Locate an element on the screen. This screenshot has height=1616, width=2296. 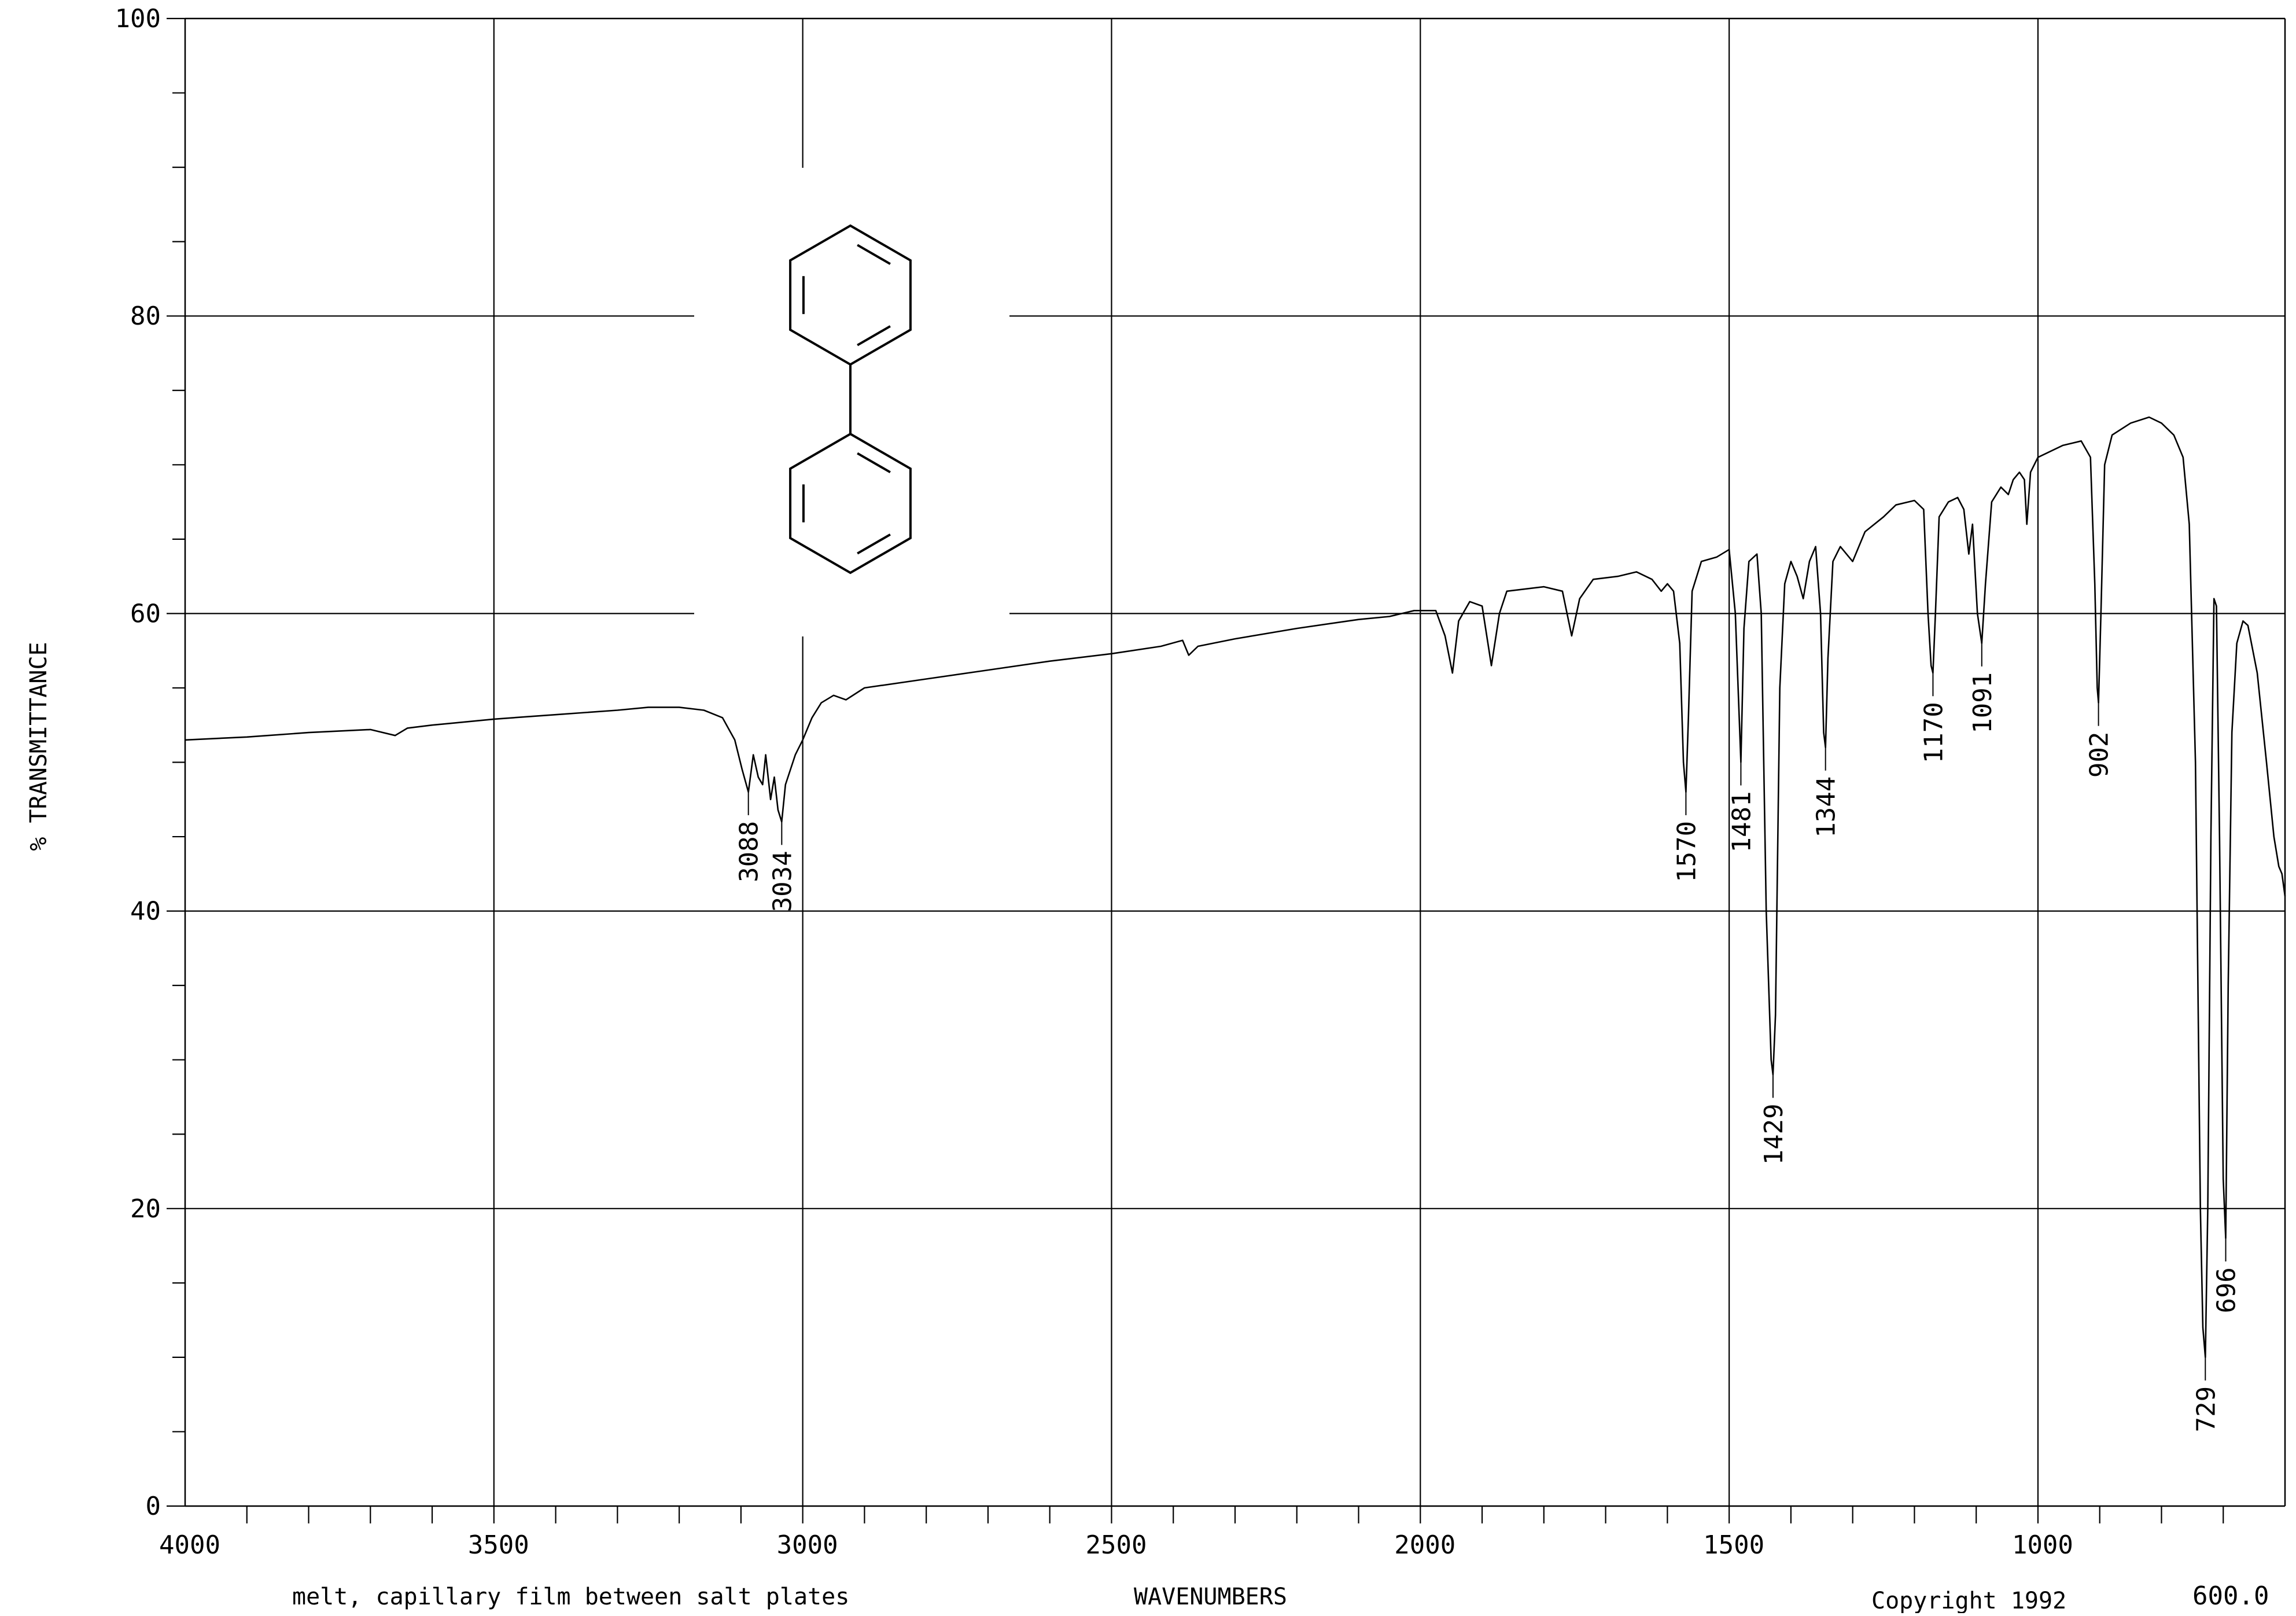
structure-background is located at coordinates (851, 402).